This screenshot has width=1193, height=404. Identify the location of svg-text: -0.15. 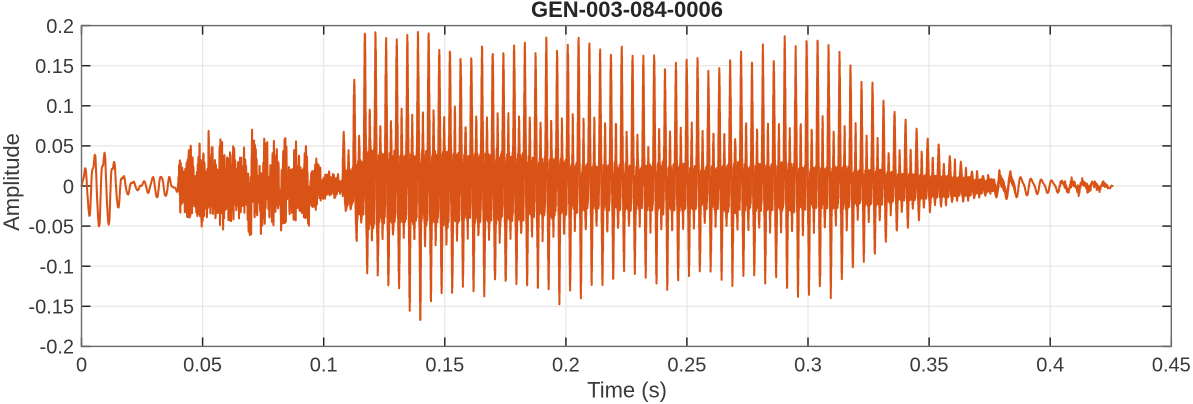
(51, 308).